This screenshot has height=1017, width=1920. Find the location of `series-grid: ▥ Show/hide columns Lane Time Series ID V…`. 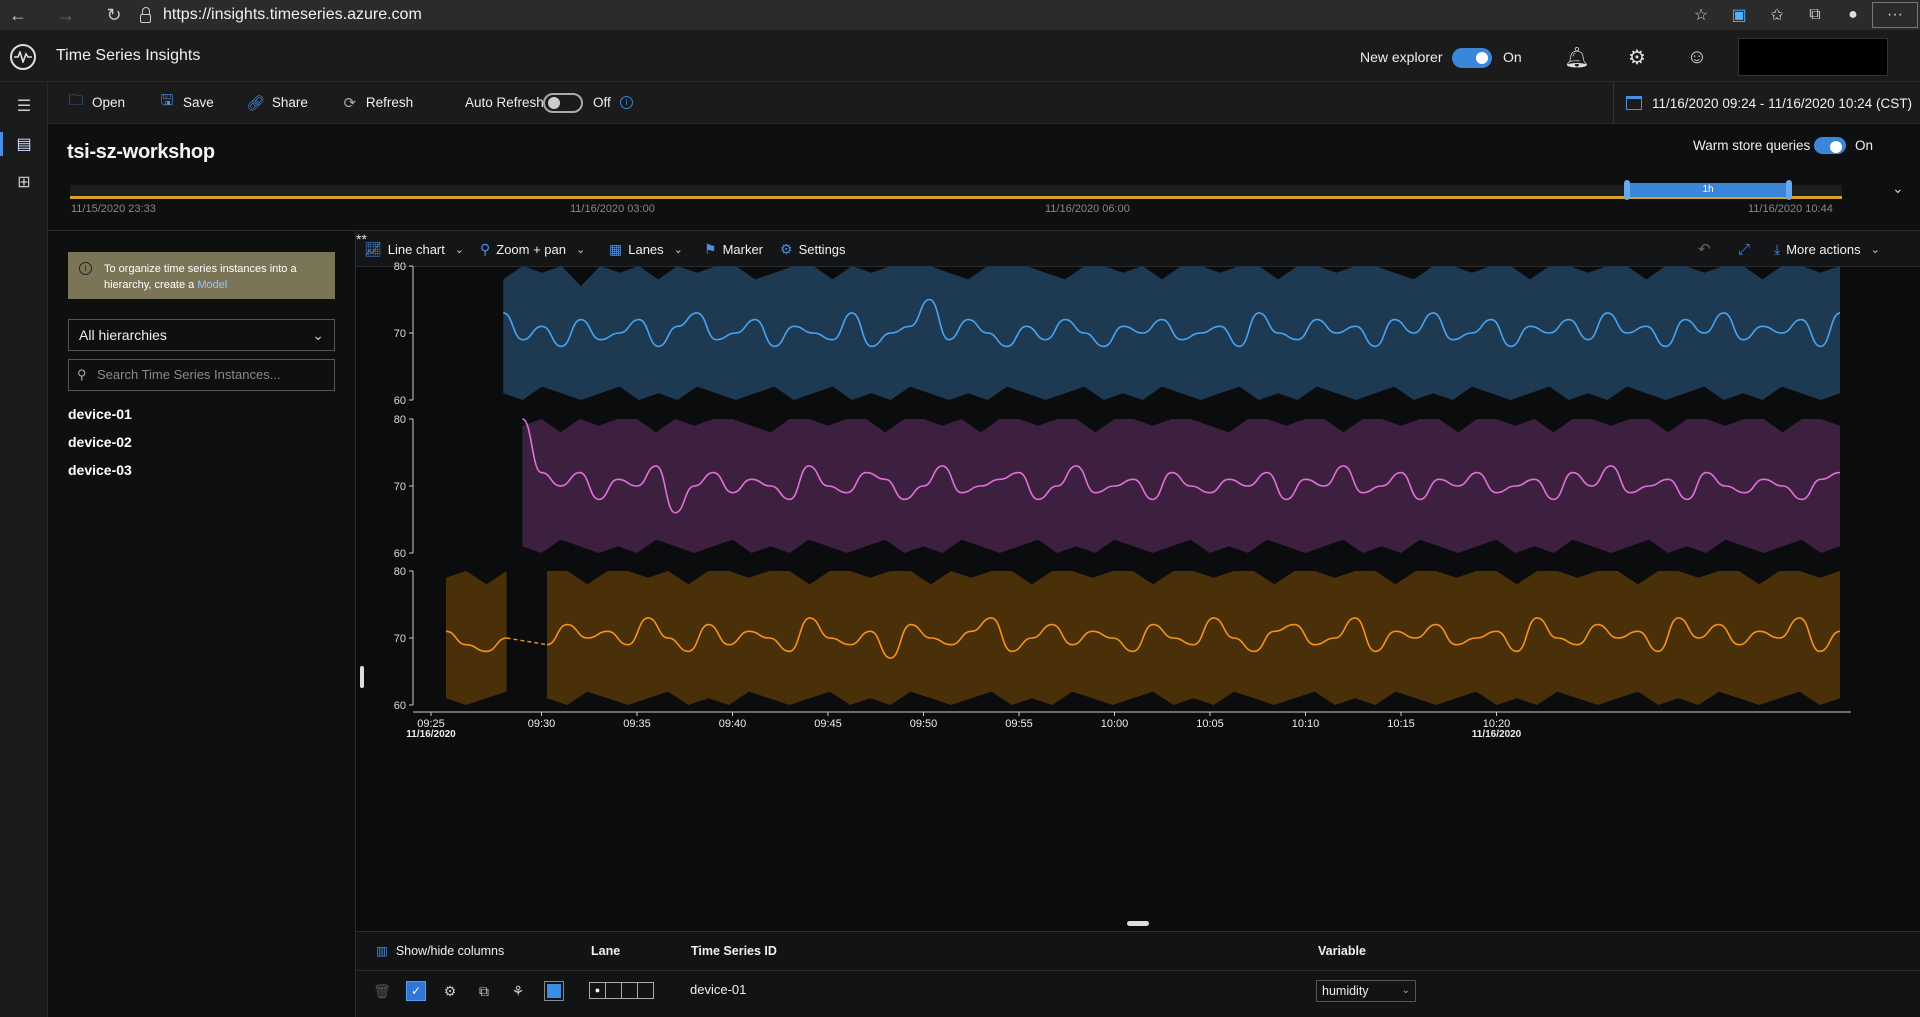

series-grid: ▥ Show/hide columns Lane Time Series ID V… is located at coordinates (1138, 974).